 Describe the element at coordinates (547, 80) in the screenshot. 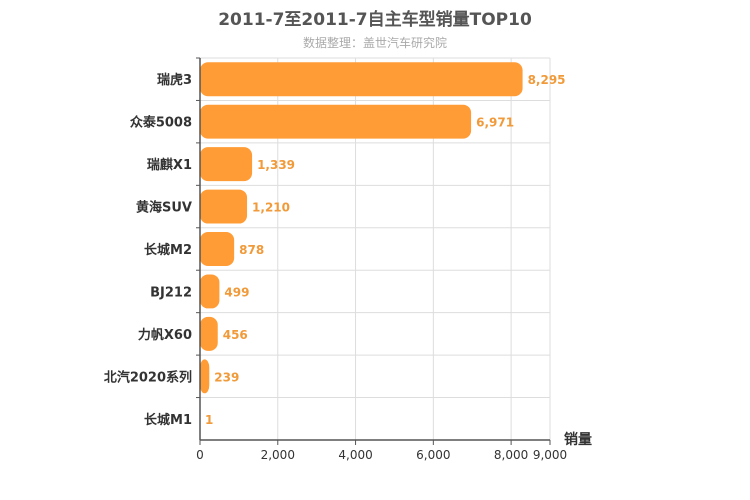

I see `data-label: 8,295` at that location.